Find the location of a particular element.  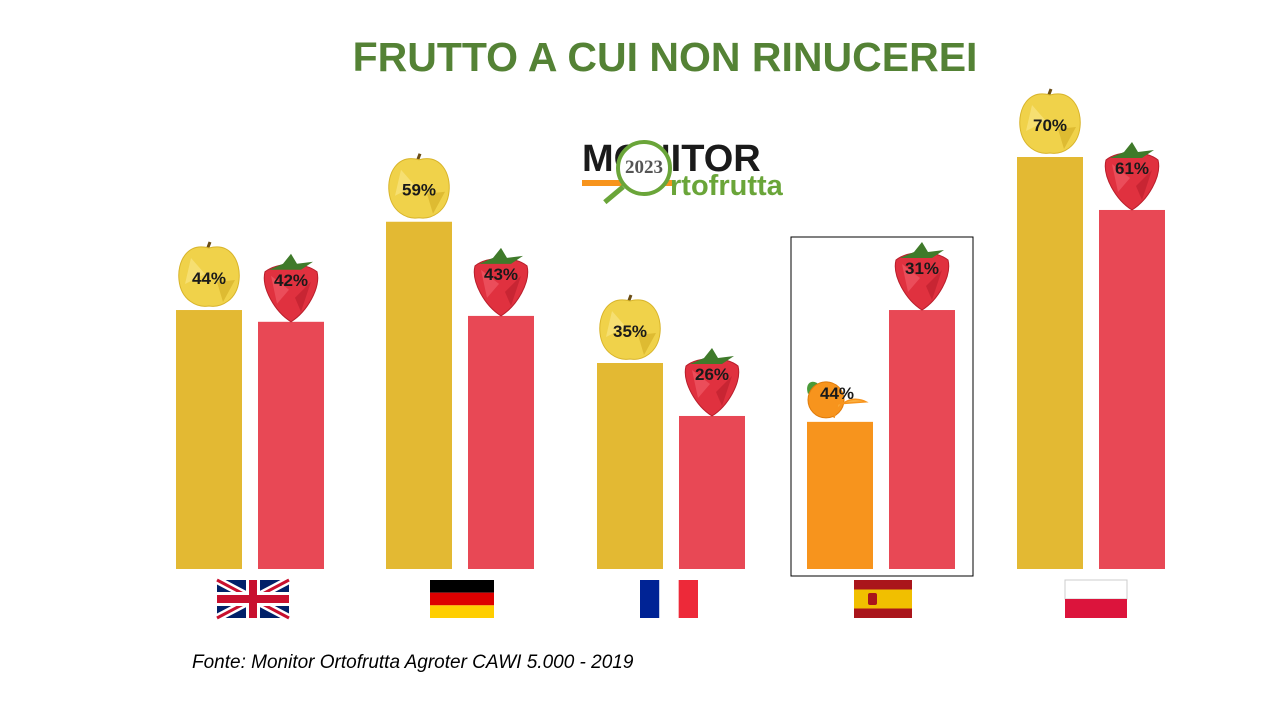

bar-group-poland: 70% 61% is located at coordinates (1091, 328).